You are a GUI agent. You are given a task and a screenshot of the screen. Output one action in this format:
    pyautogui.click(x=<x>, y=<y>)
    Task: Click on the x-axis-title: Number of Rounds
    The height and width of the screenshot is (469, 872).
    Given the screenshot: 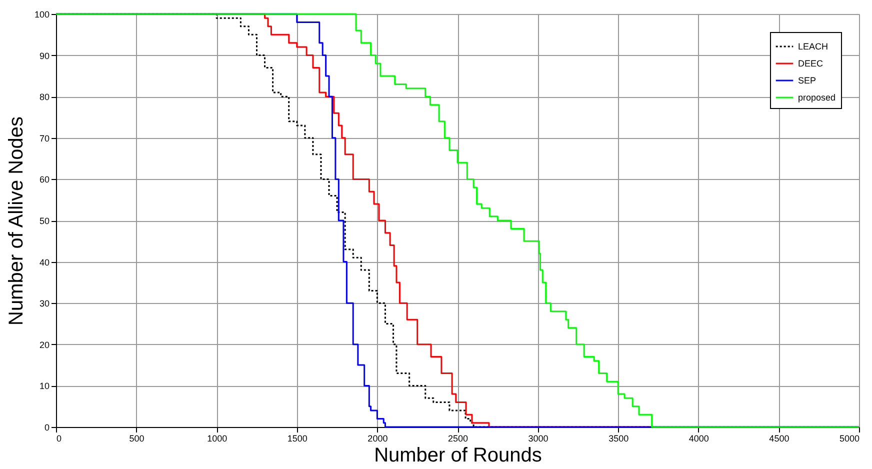 What is the action you would take?
    pyautogui.click(x=458, y=455)
    